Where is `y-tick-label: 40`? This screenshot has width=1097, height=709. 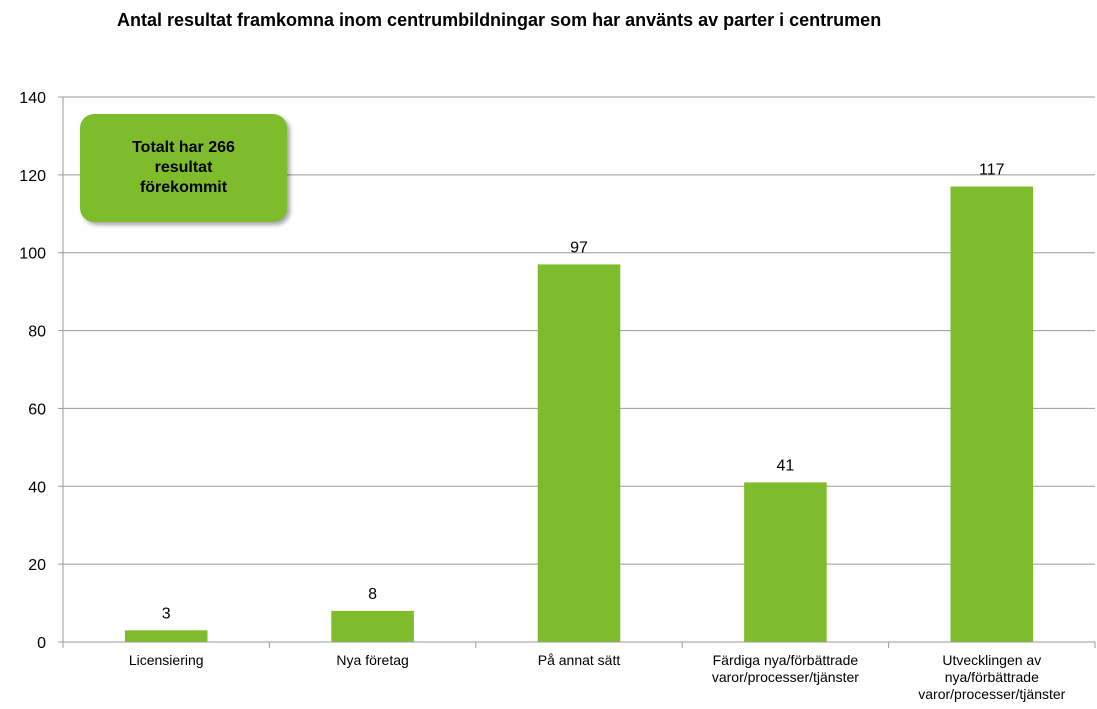
y-tick-label: 40 is located at coordinates (37, 487).